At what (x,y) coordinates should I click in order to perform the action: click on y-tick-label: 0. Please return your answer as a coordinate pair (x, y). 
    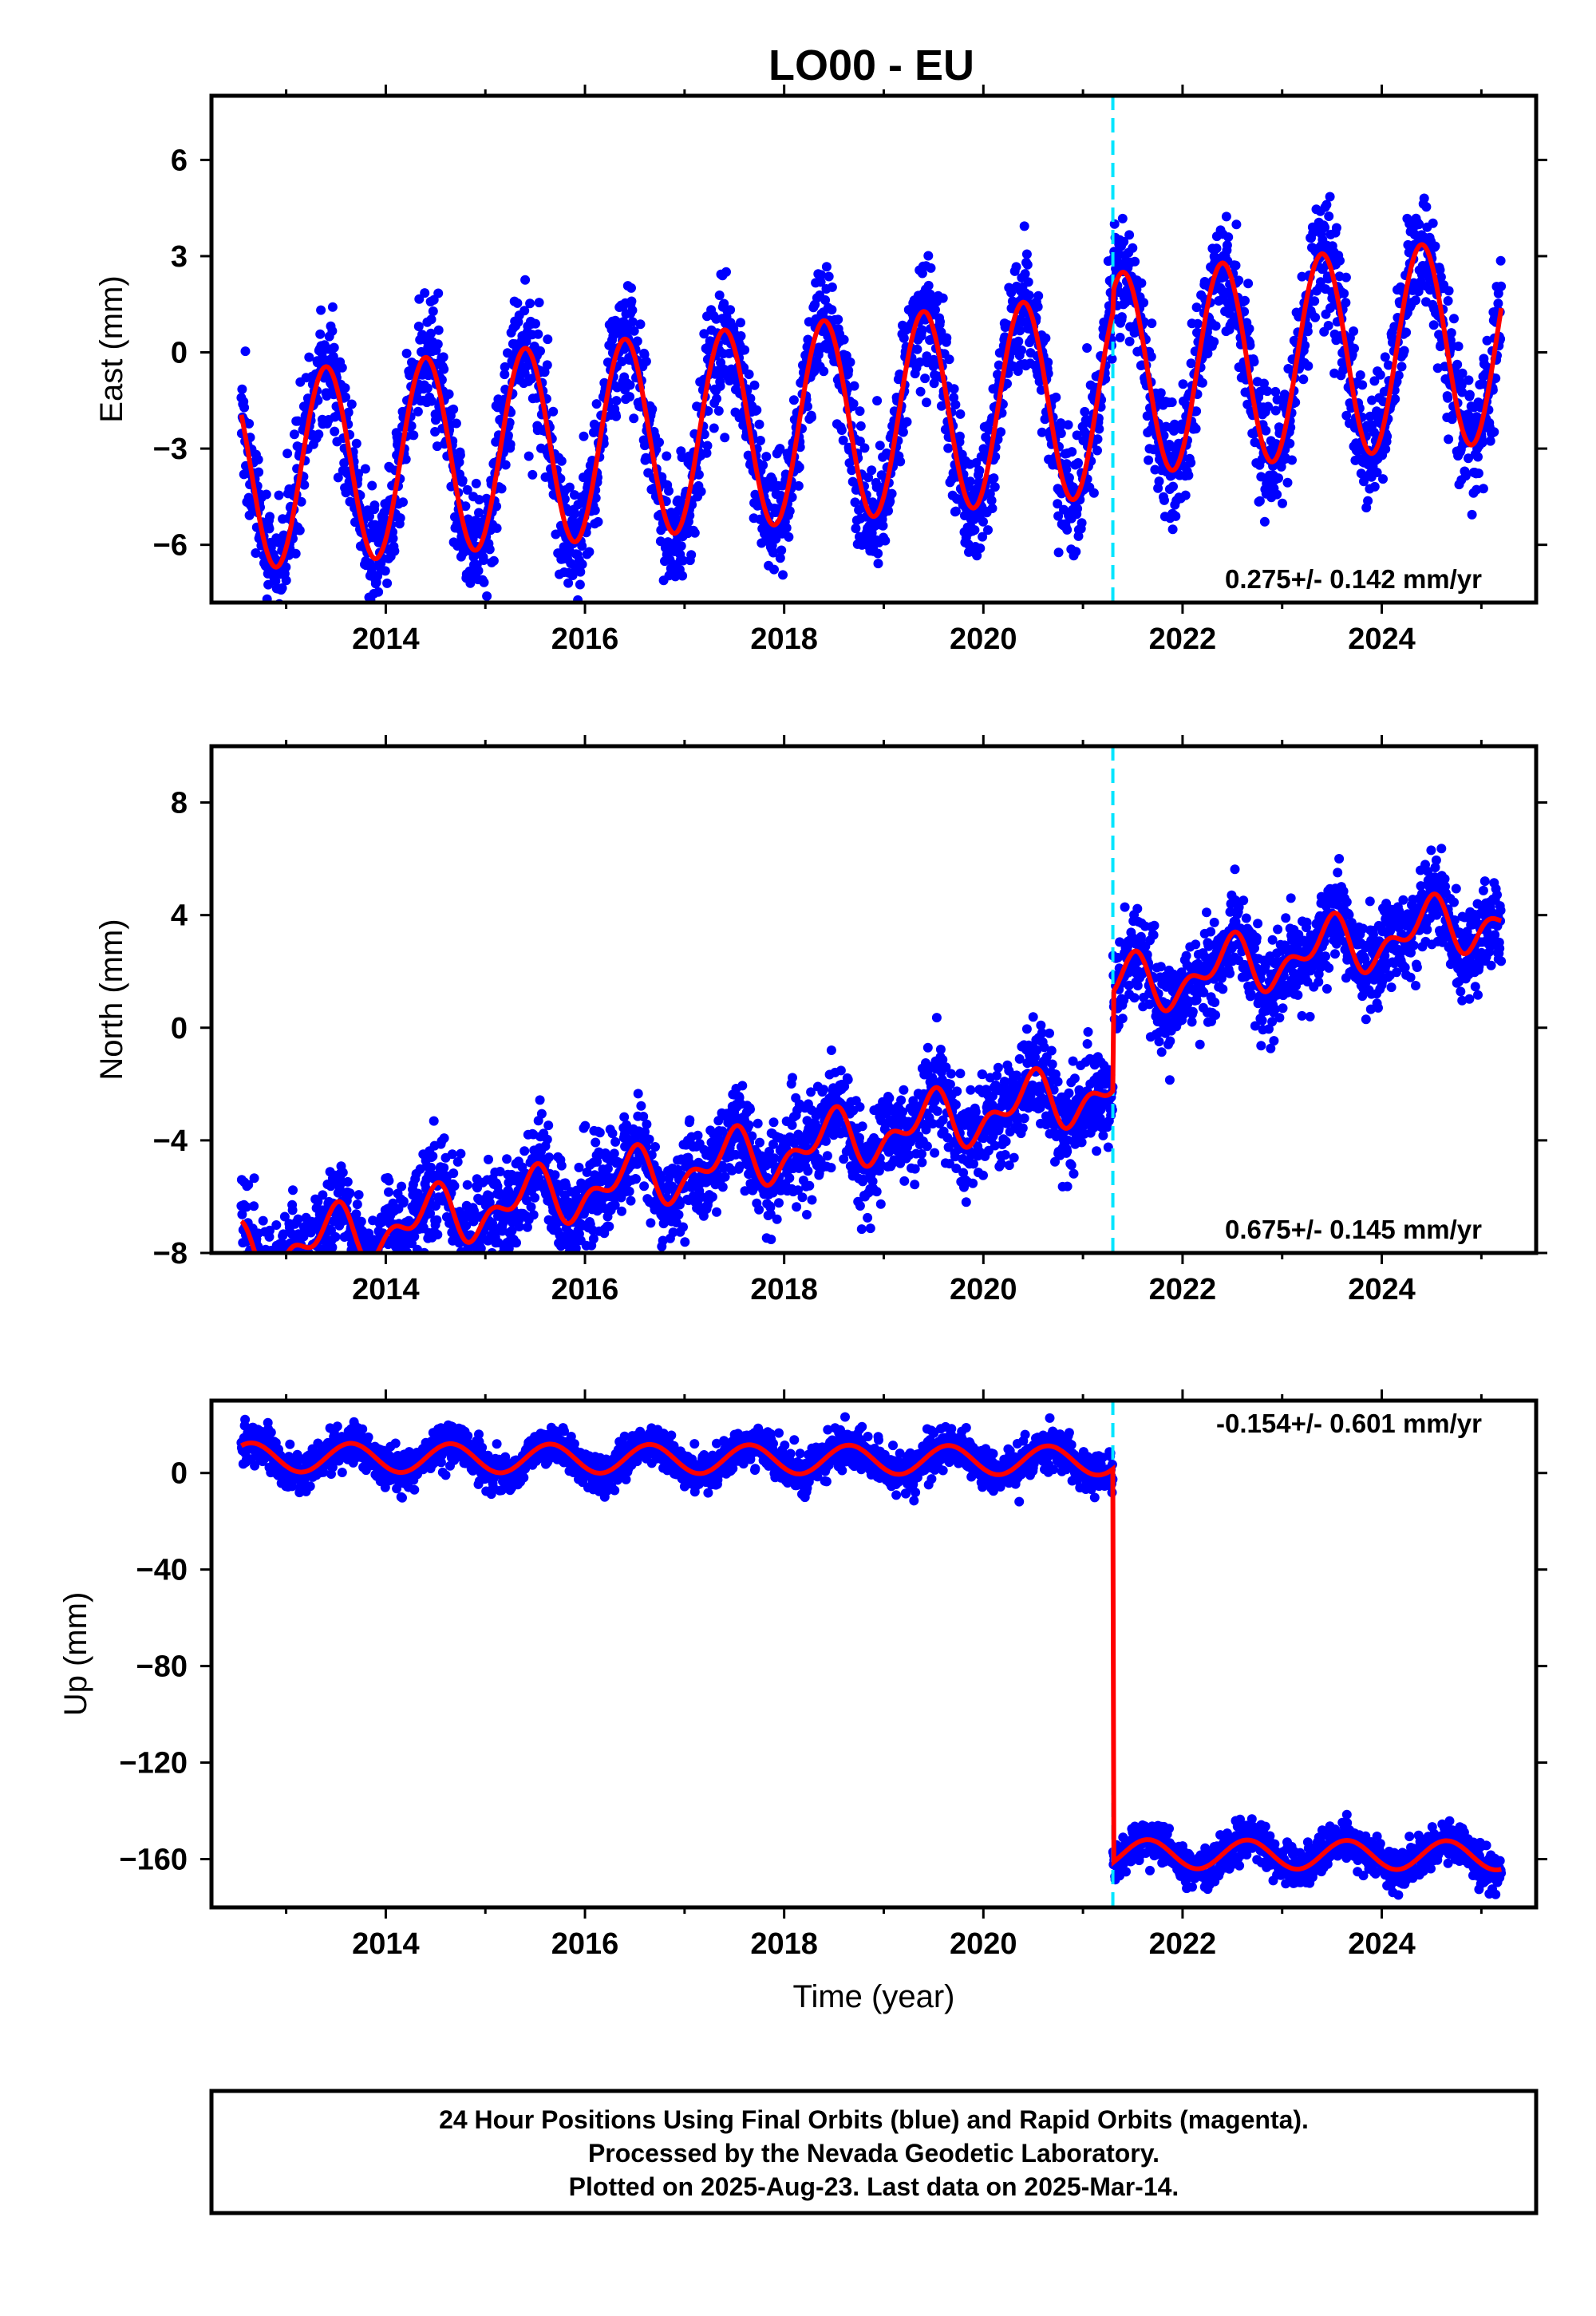
    Looking at the image, I should click on (179, 353).